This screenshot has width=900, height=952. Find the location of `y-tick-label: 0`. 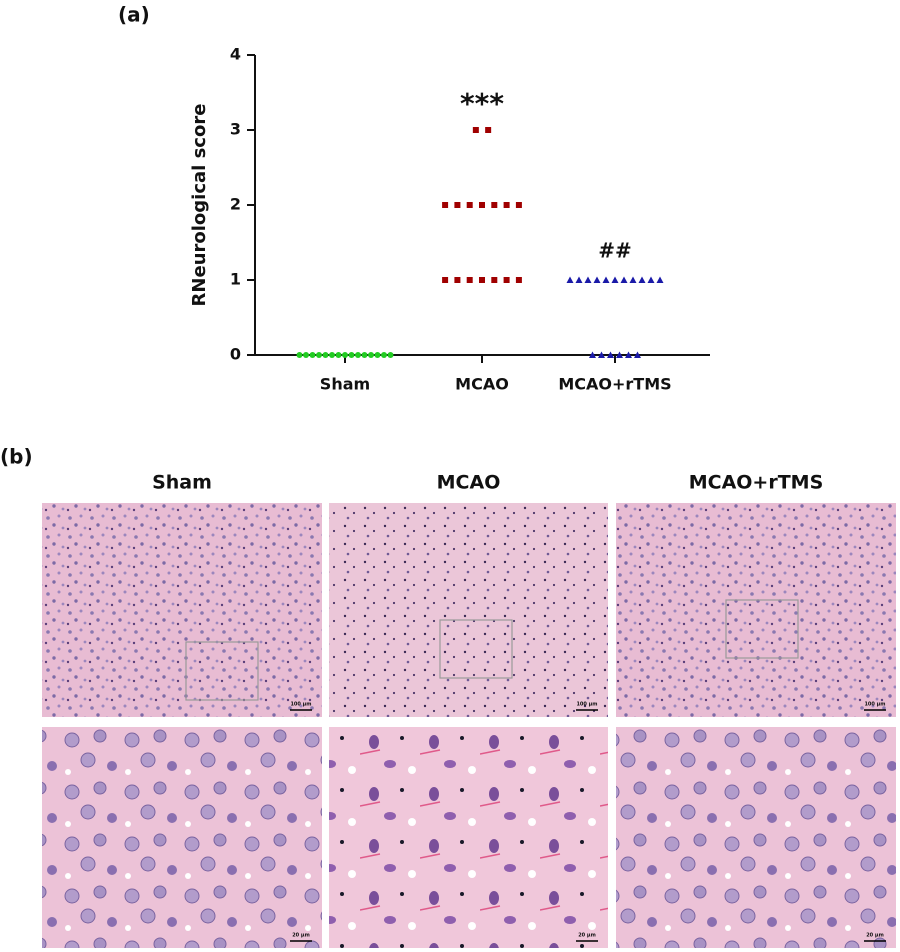

y-tick-label: 0 is located at coordinates (235, 354).